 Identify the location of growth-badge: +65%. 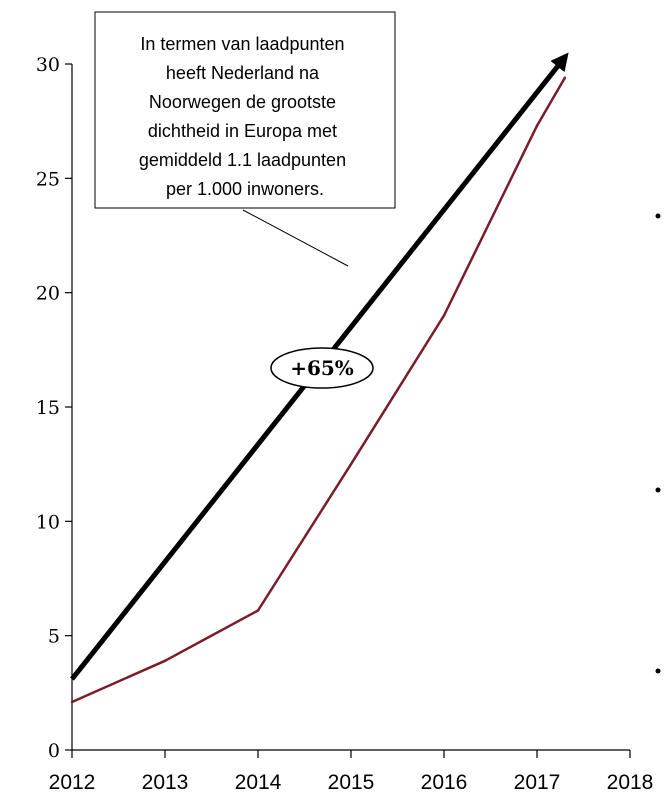
(322, 368).